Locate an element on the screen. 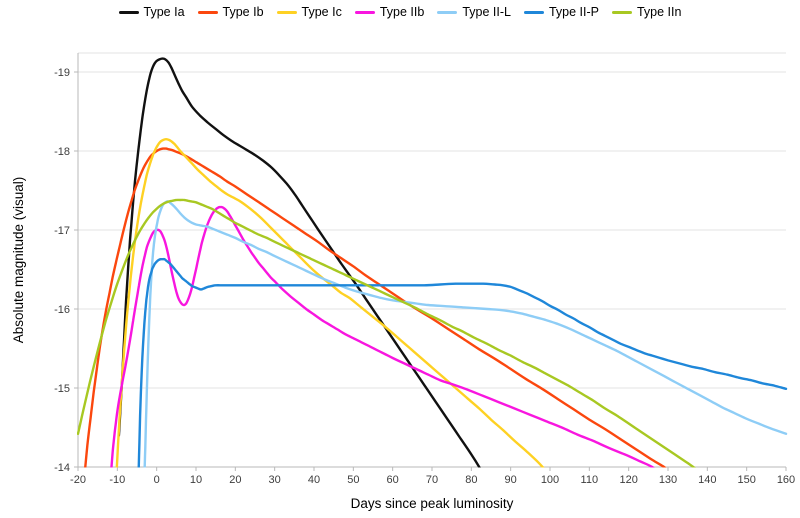 The height and width of the screenshot is (518, 800). y-tick-label: -18 is located at coordinates (62, 152).